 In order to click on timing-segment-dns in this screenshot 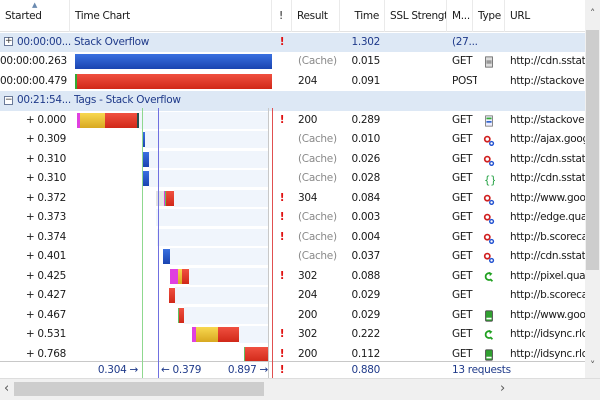, I will do `click(164, 198)`.